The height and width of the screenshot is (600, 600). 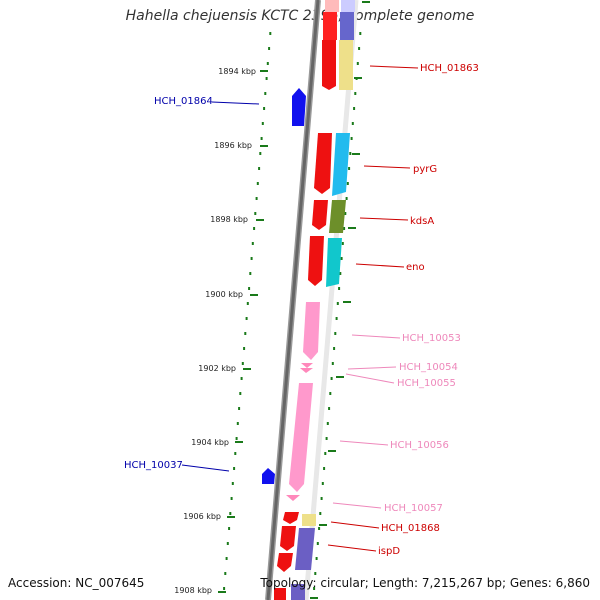 I want to click on tick-label: 1904 kbp, so click(x=210, y=442).